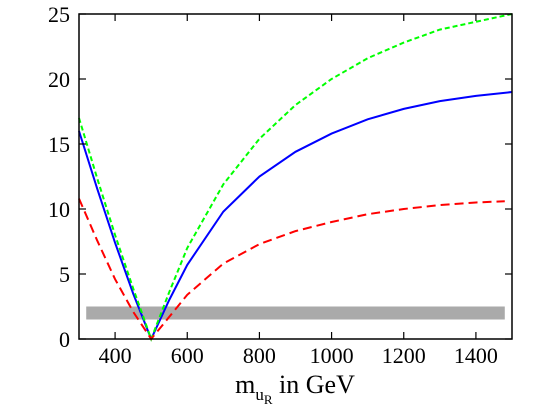 The image size is (545, 409). Describe the element at coordinates (59, 14) in the screenshot. I see `y-tick-label-25: 25` at that location.